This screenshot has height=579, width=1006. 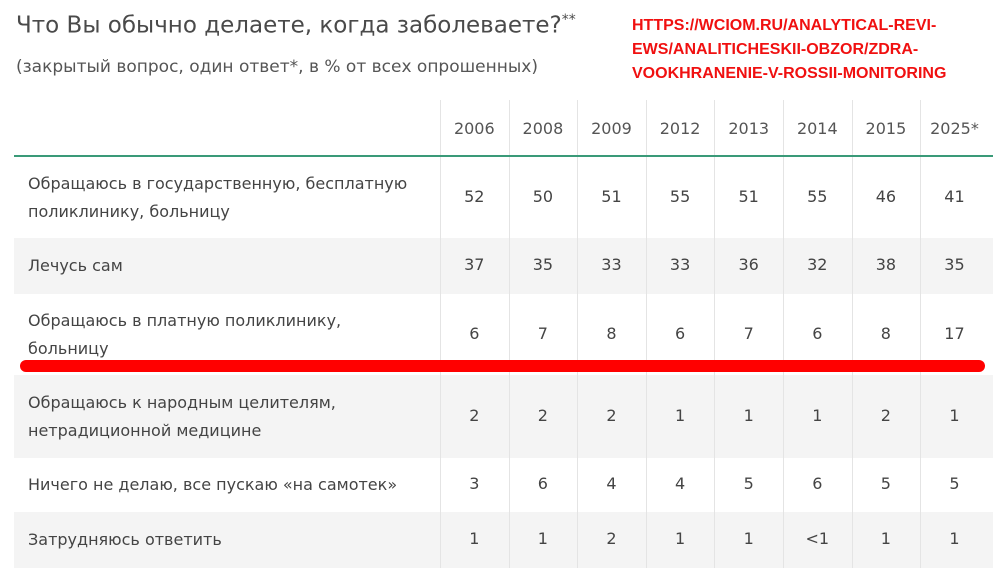 I want to click on value-cell: <1, so click(x=817, y=538).